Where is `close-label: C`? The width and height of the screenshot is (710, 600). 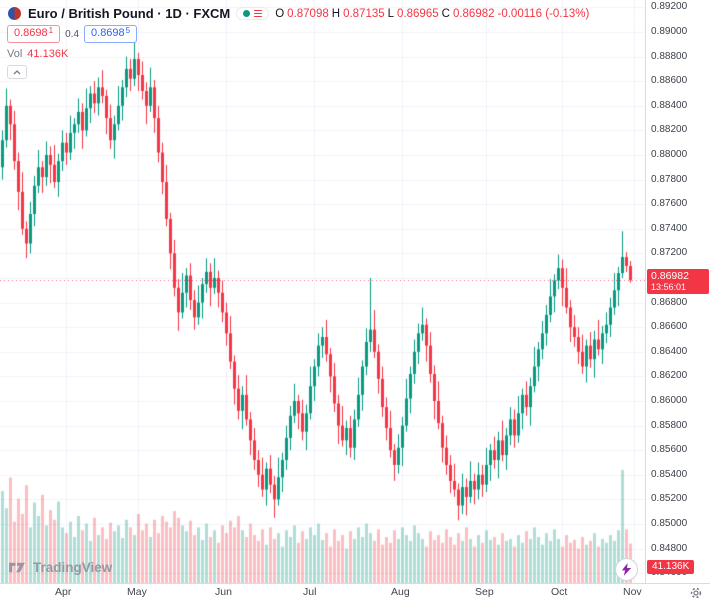
close-label: C is located at coordinates (445, 13).